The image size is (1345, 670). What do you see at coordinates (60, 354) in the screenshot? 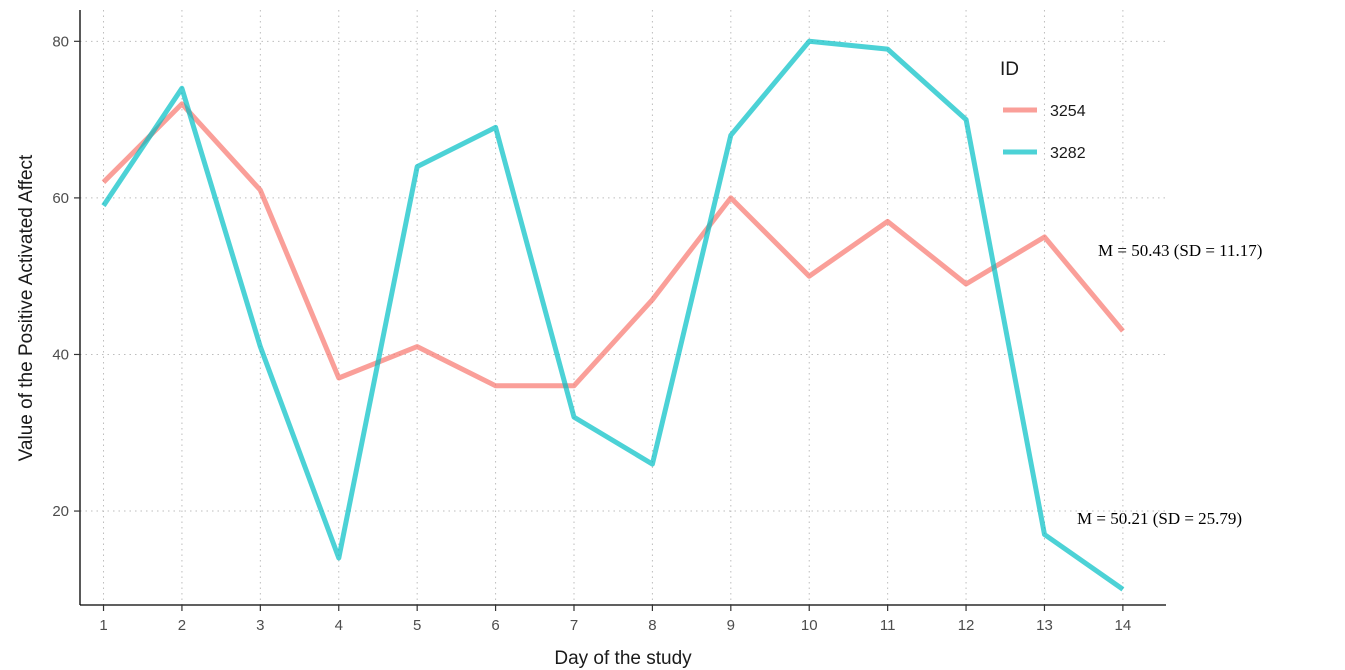
I see `y-tick-label: 40` at bounding box center [60, 354].